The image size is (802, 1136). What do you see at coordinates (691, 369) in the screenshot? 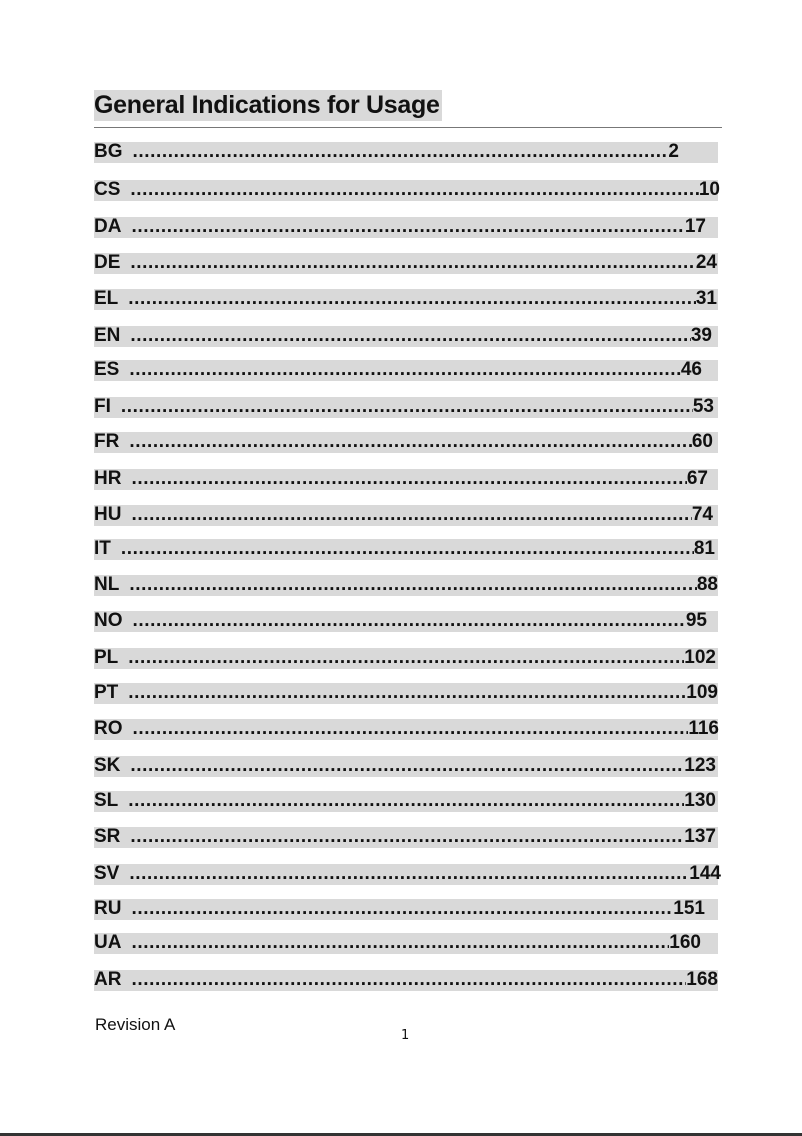
I see `page-reference: 46` at bounding box center [691, 369].